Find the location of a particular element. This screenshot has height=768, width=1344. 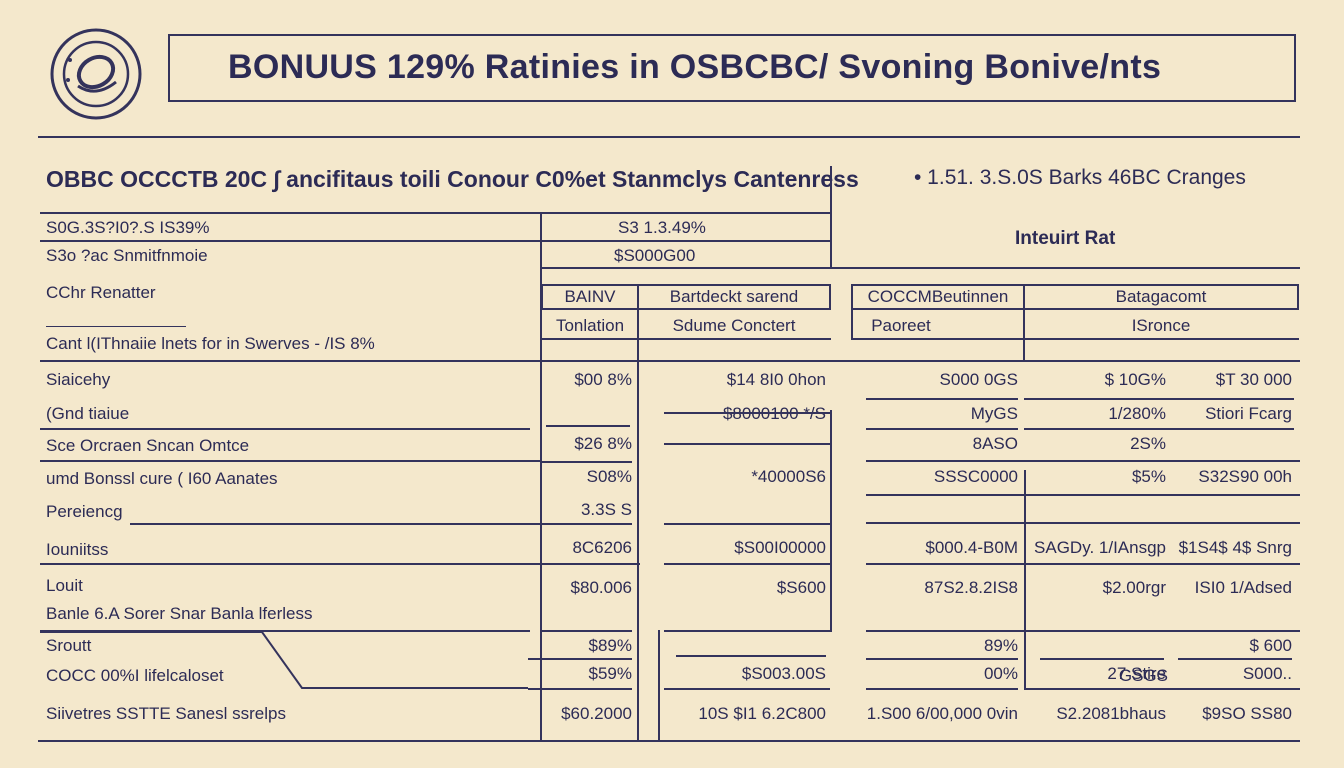

table-cell: Stiori Fcarg is located at coordinates (1248, 413).